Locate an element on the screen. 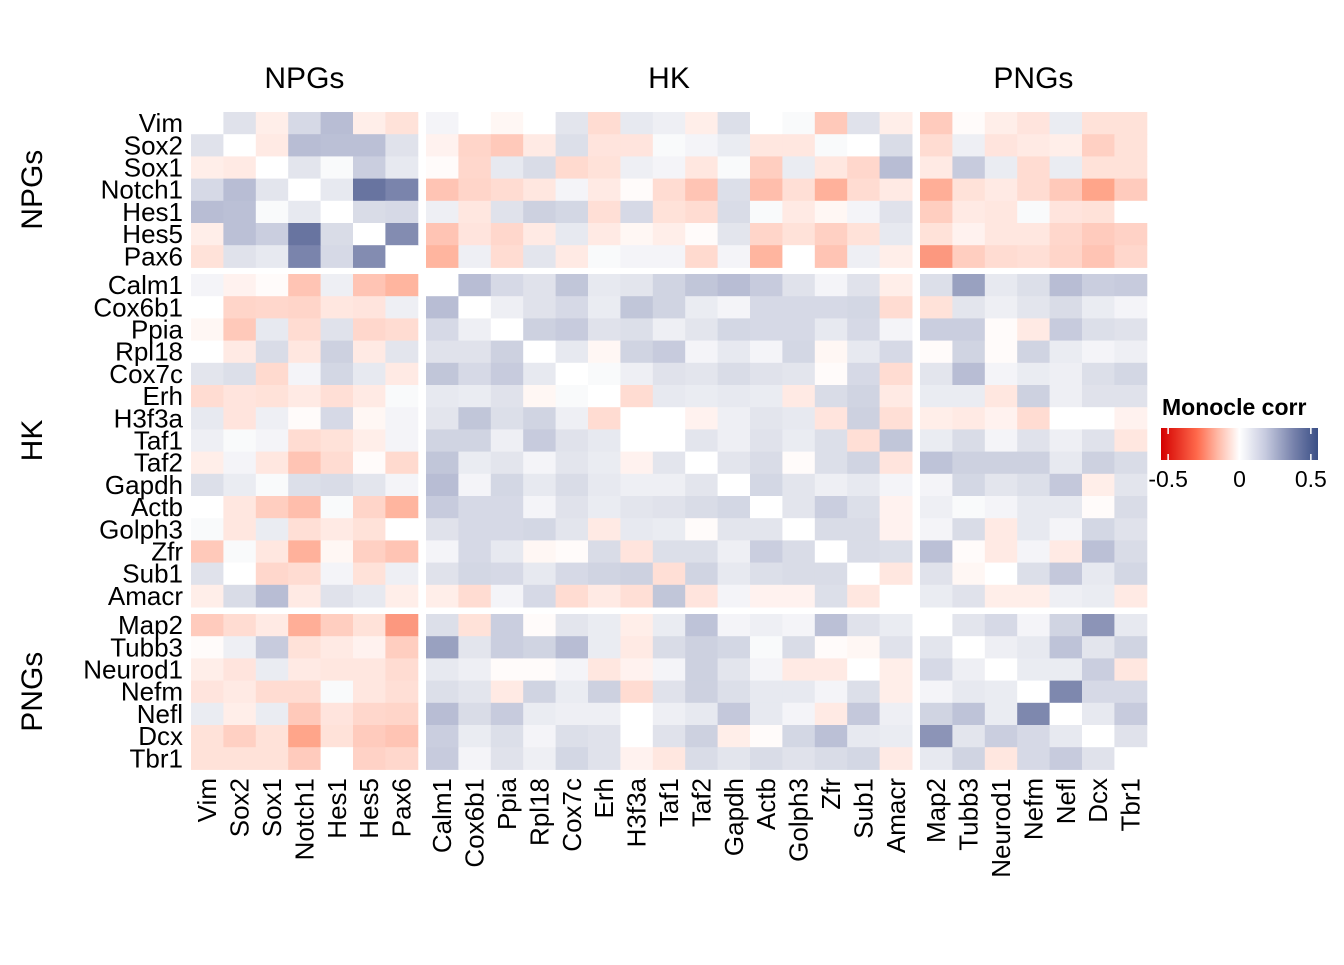 This screenshot has height=965, width=1344. heatmap-cell-Notch1-Sox2 is located at coordinates (240, 190).